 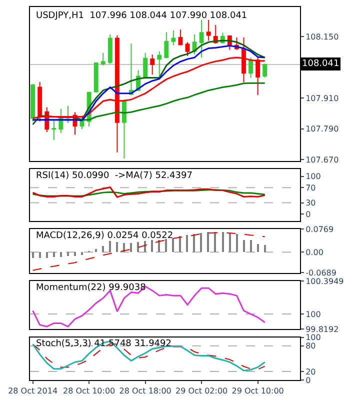 I want to click on y-tick-label: 107.910, so click(x=322, y=98).